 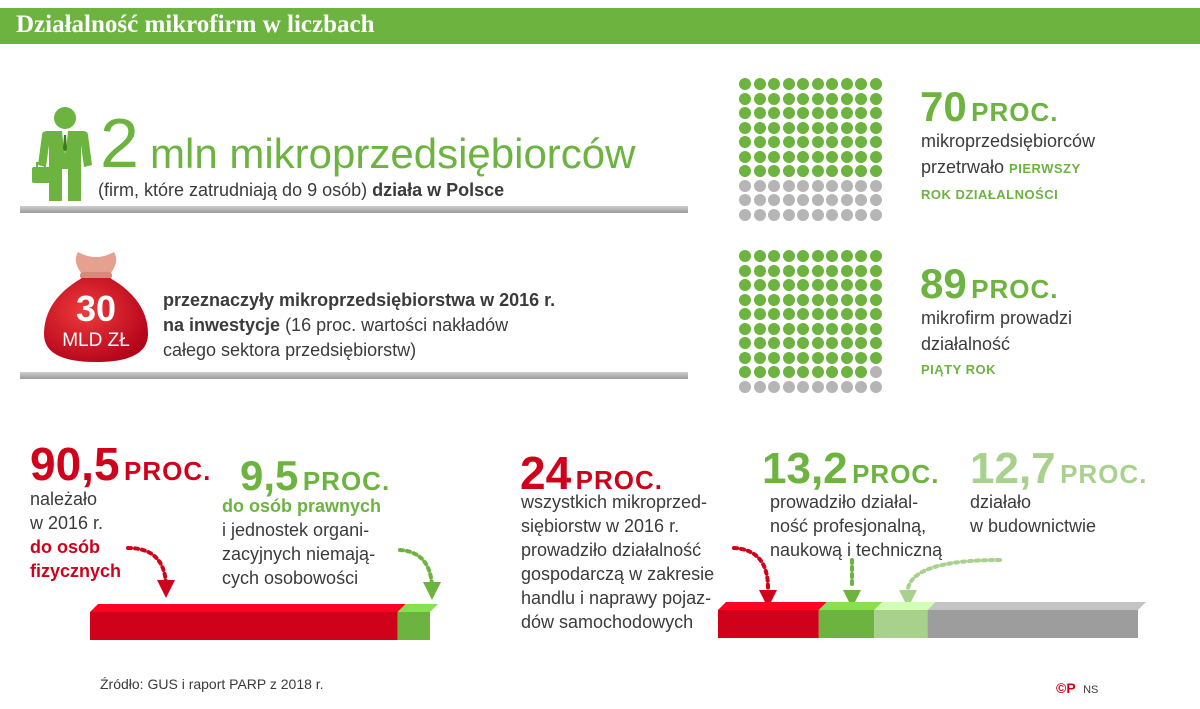 I want to click on trade-line: siębiorstw w 2016 r., so click(x=600, y=526).